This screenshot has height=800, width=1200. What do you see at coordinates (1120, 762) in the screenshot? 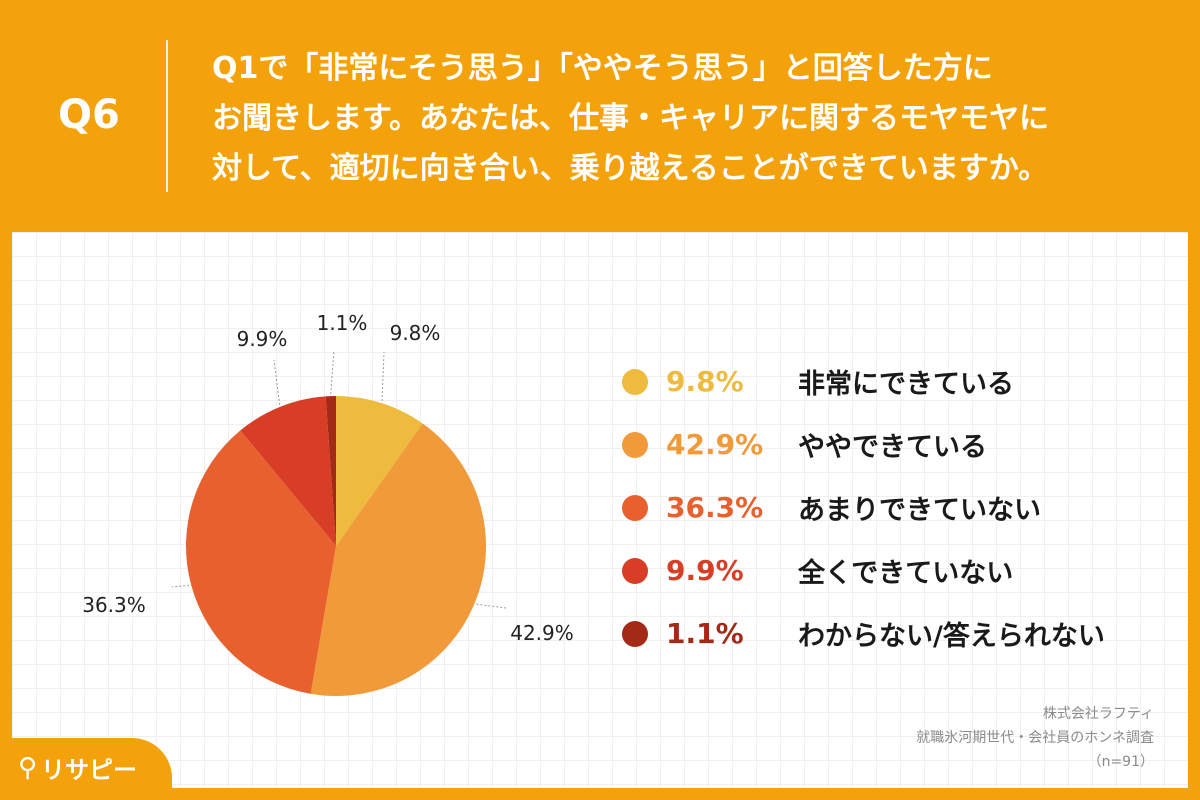
I see `source-sample-size: （n=91）` at bounding box center [1120, 762].